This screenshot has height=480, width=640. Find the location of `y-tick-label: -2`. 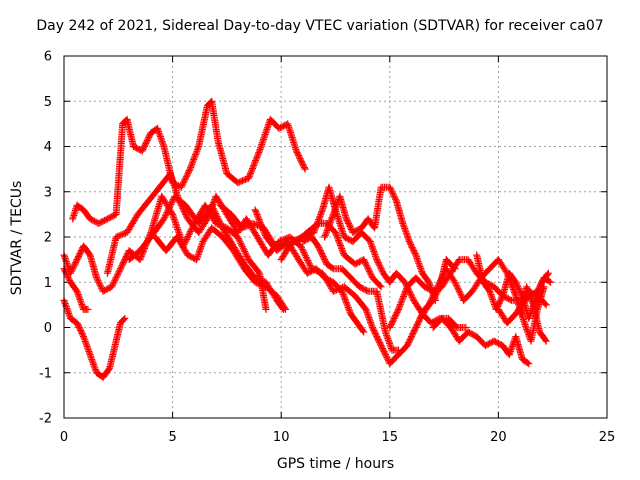

y-tick-label: -2 is located at coordinates (45, 419).